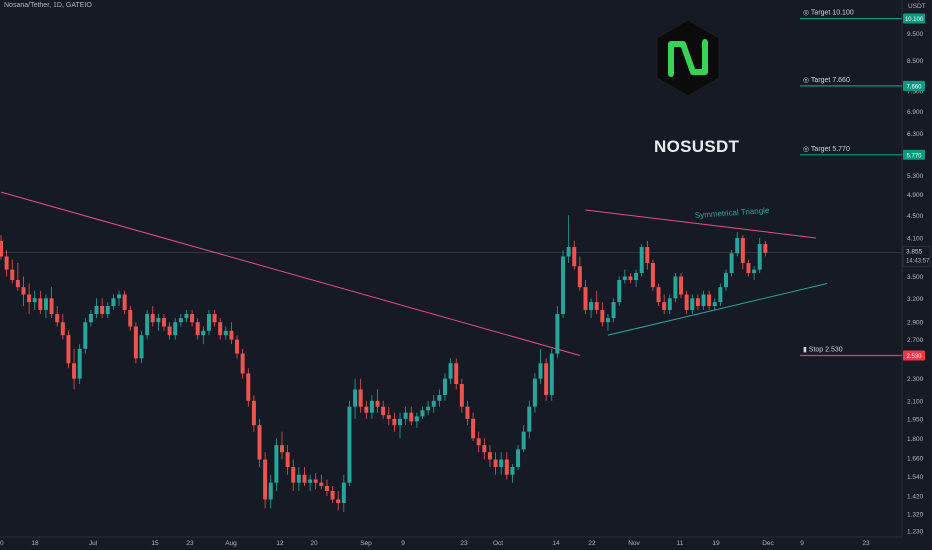  I want to click on target-level-label: ◎ Target 7.660, so click(826, 80).